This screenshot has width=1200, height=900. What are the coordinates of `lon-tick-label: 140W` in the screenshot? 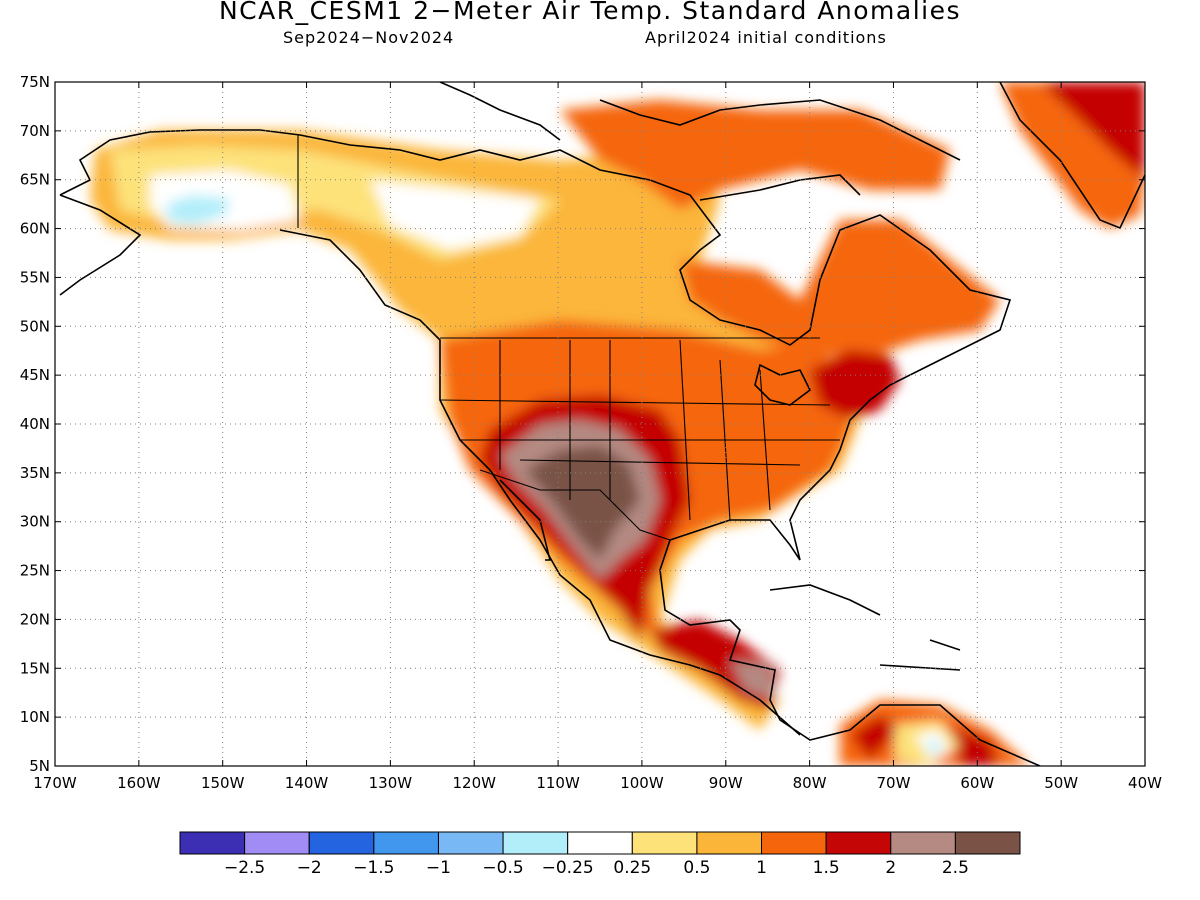 It's located at (307, 783).